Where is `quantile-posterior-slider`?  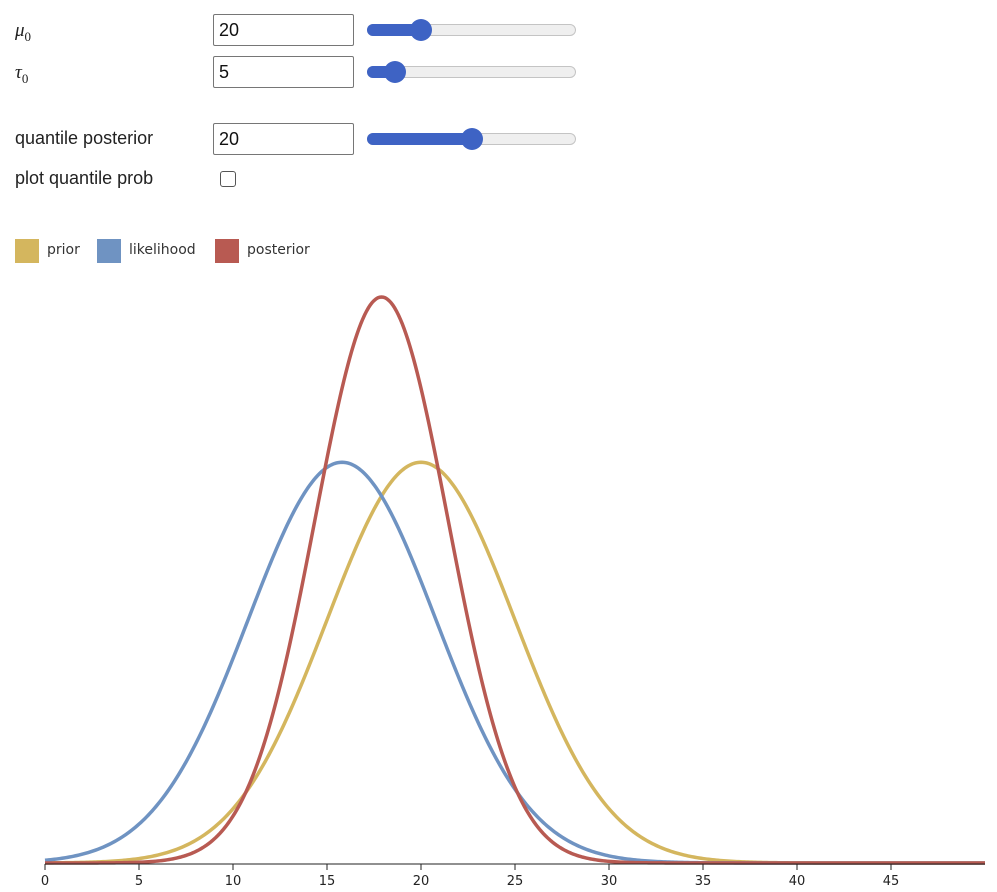 quantile-posterior-slider is located at coordinates (471, 139).